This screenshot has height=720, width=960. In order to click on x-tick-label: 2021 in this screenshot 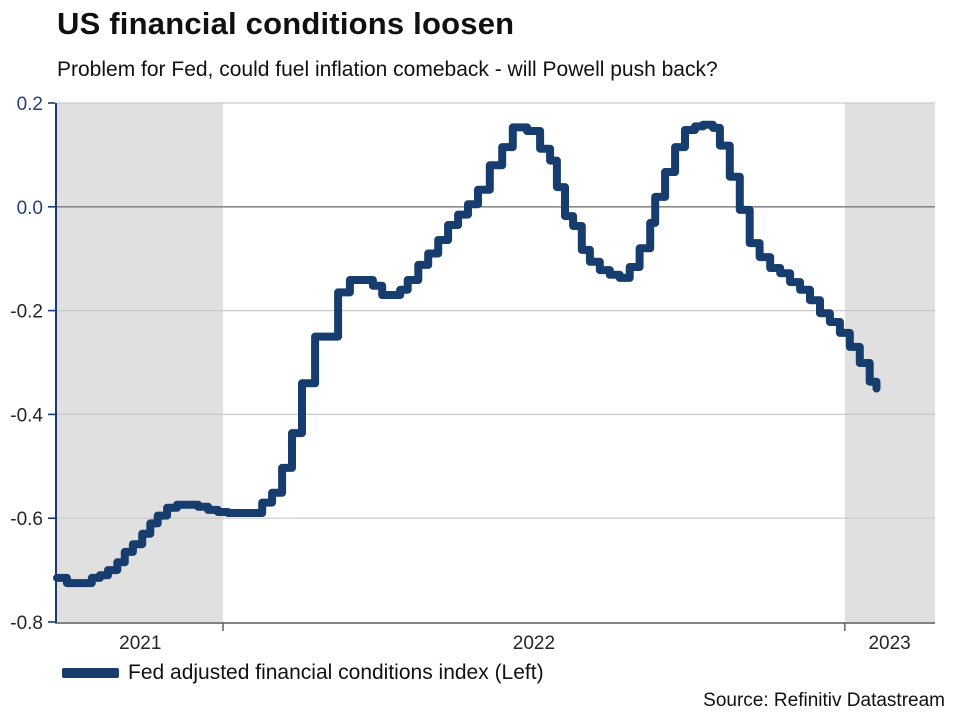, I will do `click(140, 643)`.